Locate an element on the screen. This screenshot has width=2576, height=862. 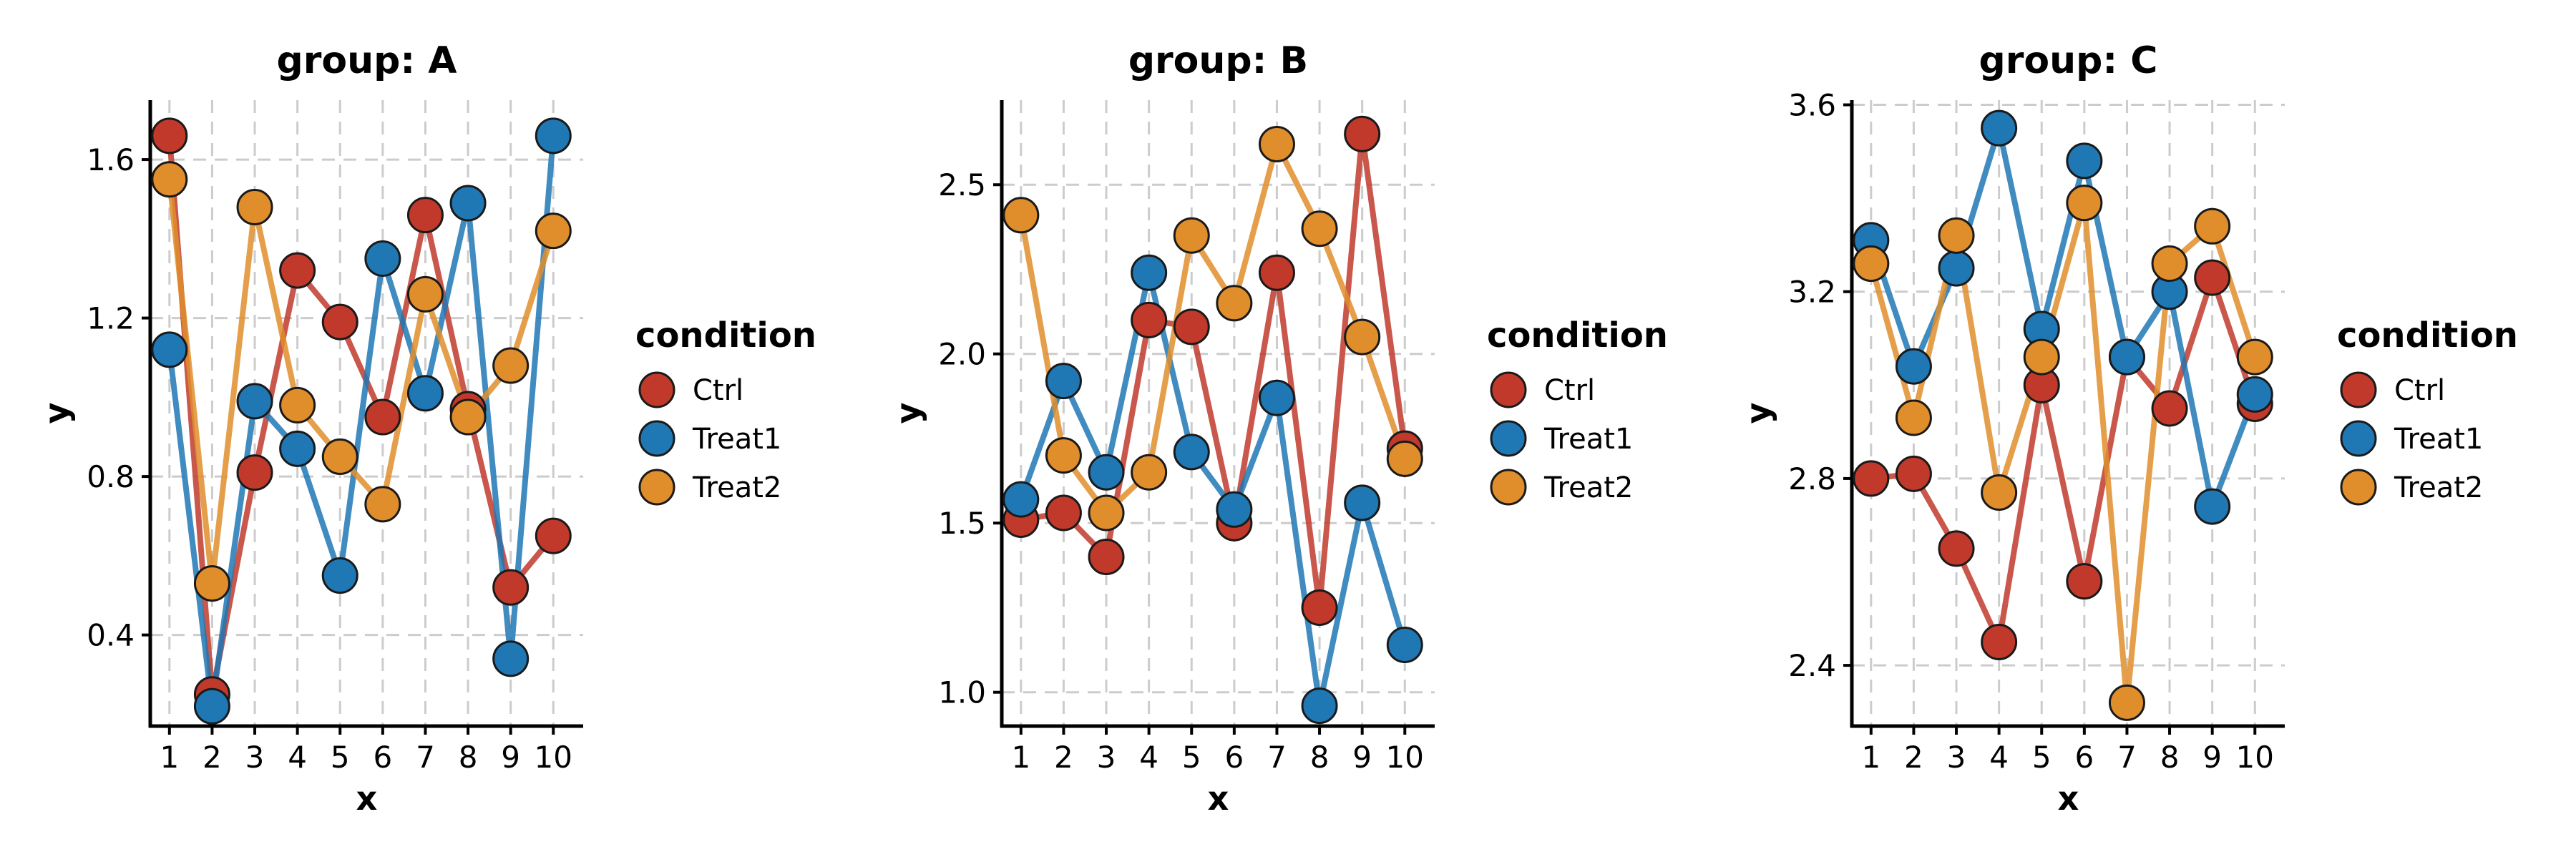
panel-title: group: A is located at coordinates (367, 61).